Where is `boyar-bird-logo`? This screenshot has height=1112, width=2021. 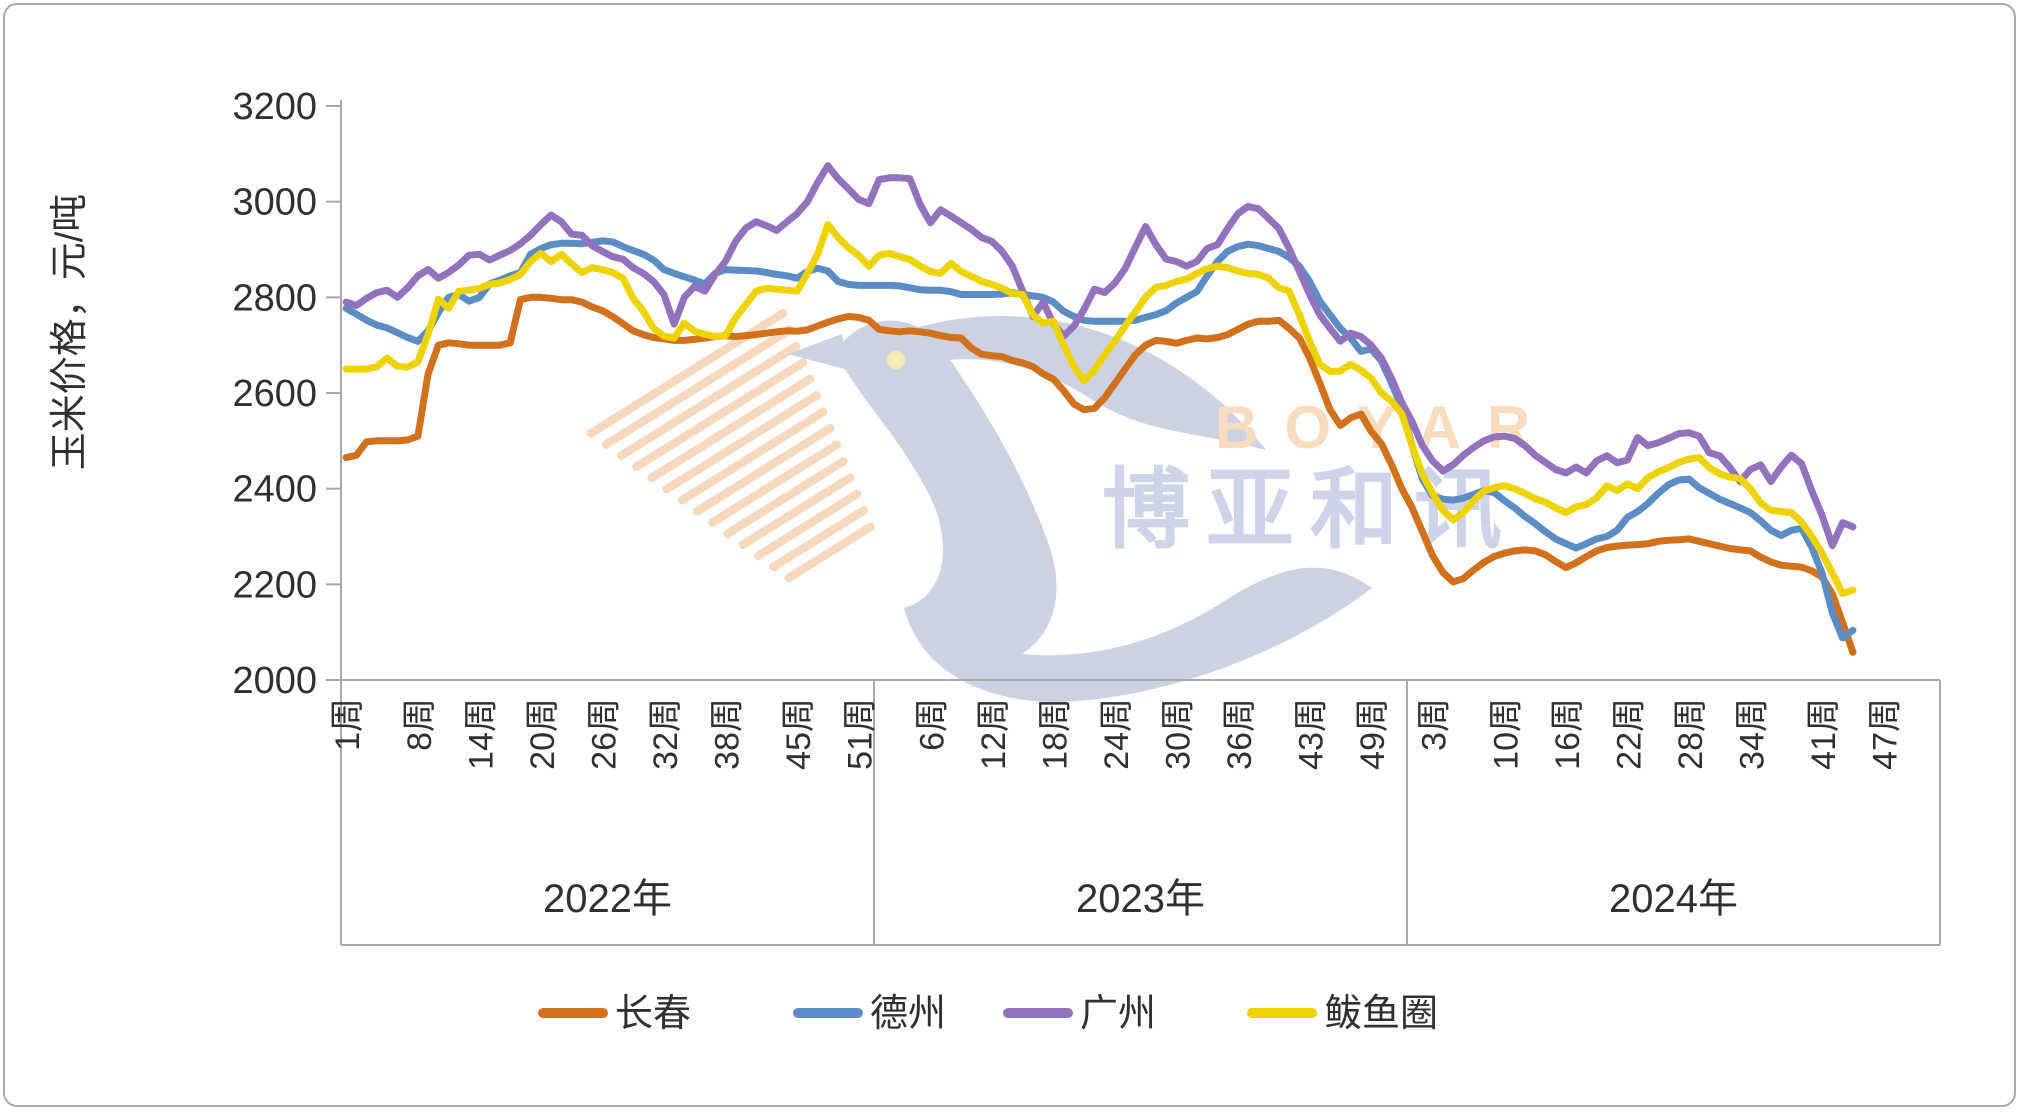 boyar-bird-logo is located at coordinates (1080, 509).